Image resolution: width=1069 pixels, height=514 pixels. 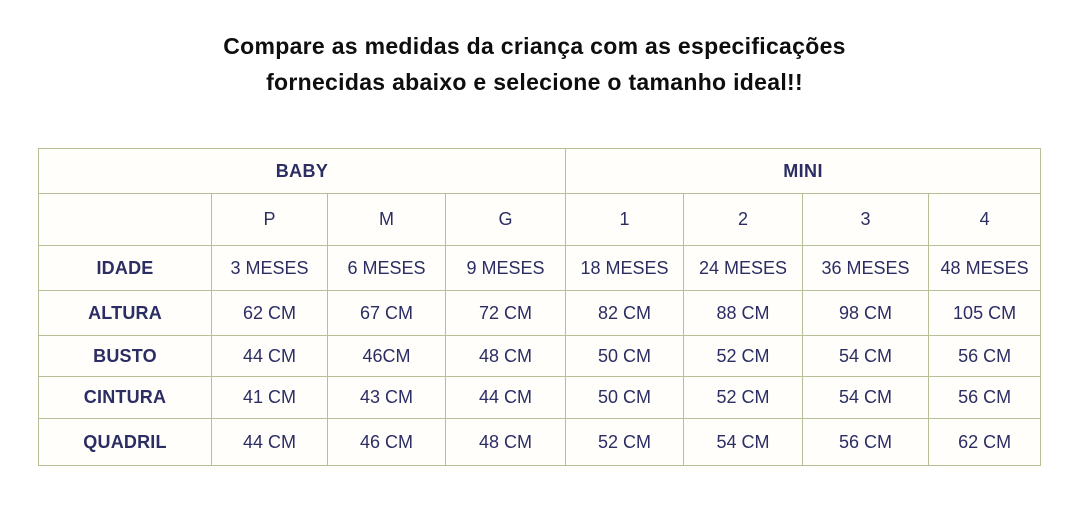 I want to click on cell-quadril-m: 46 CM, so click(x=386, y=442).